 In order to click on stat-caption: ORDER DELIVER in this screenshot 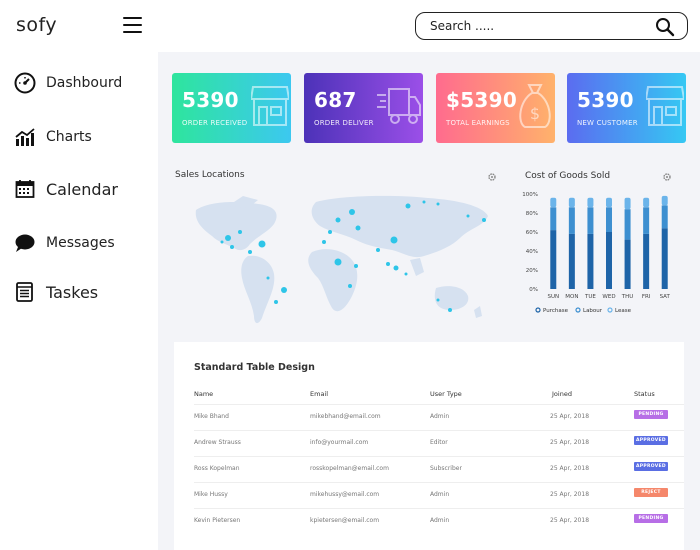, I will do `click(344, 123)`.